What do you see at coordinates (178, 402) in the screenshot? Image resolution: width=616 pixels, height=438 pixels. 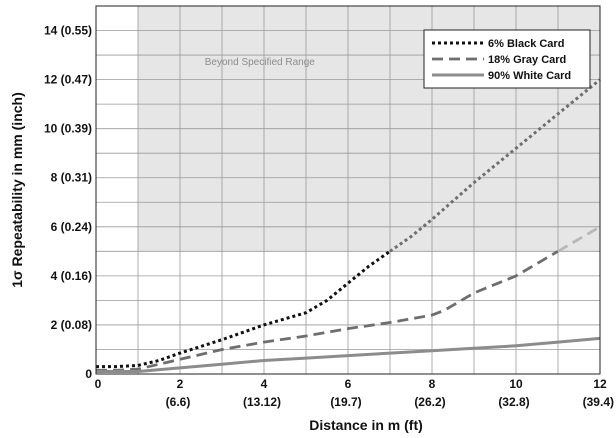 I see `x-tick-sublabel: (6.6)` at bounding box center [178, 402].